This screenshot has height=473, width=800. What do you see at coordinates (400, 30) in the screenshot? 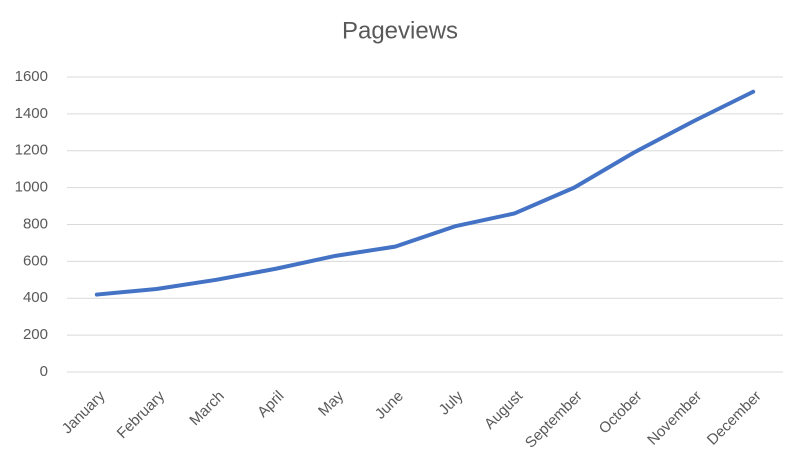
I see `chart-title: Pageviews` at bounding box center [400, 30].